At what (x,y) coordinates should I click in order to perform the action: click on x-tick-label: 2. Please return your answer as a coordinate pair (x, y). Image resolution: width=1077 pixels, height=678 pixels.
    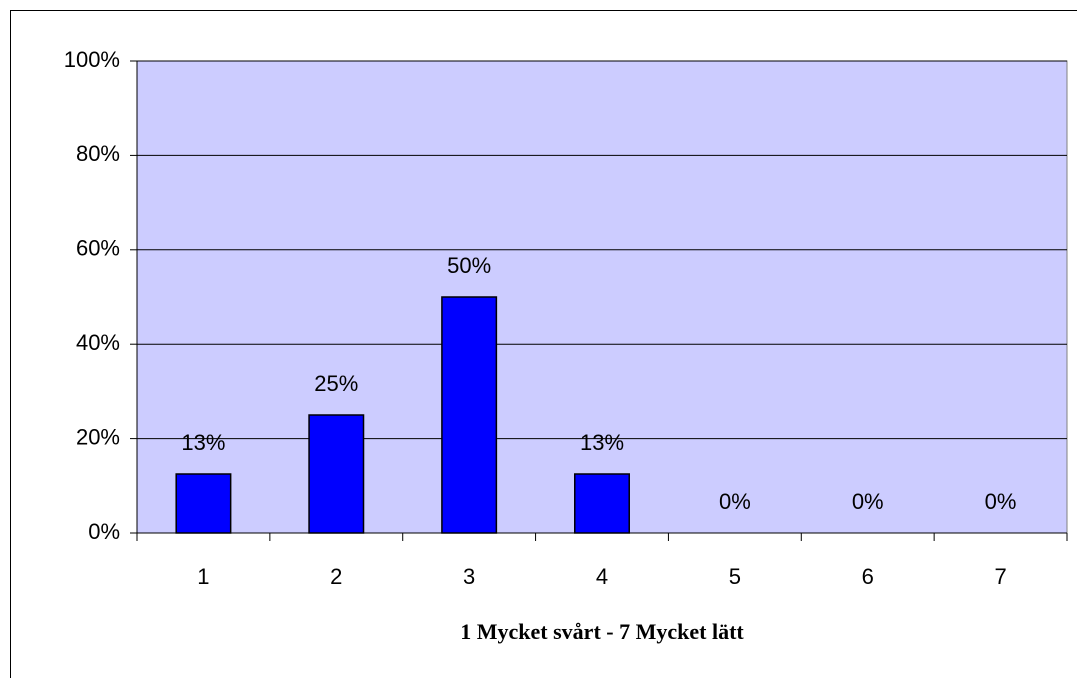
    Looking at the image, I should click on (336, 576).